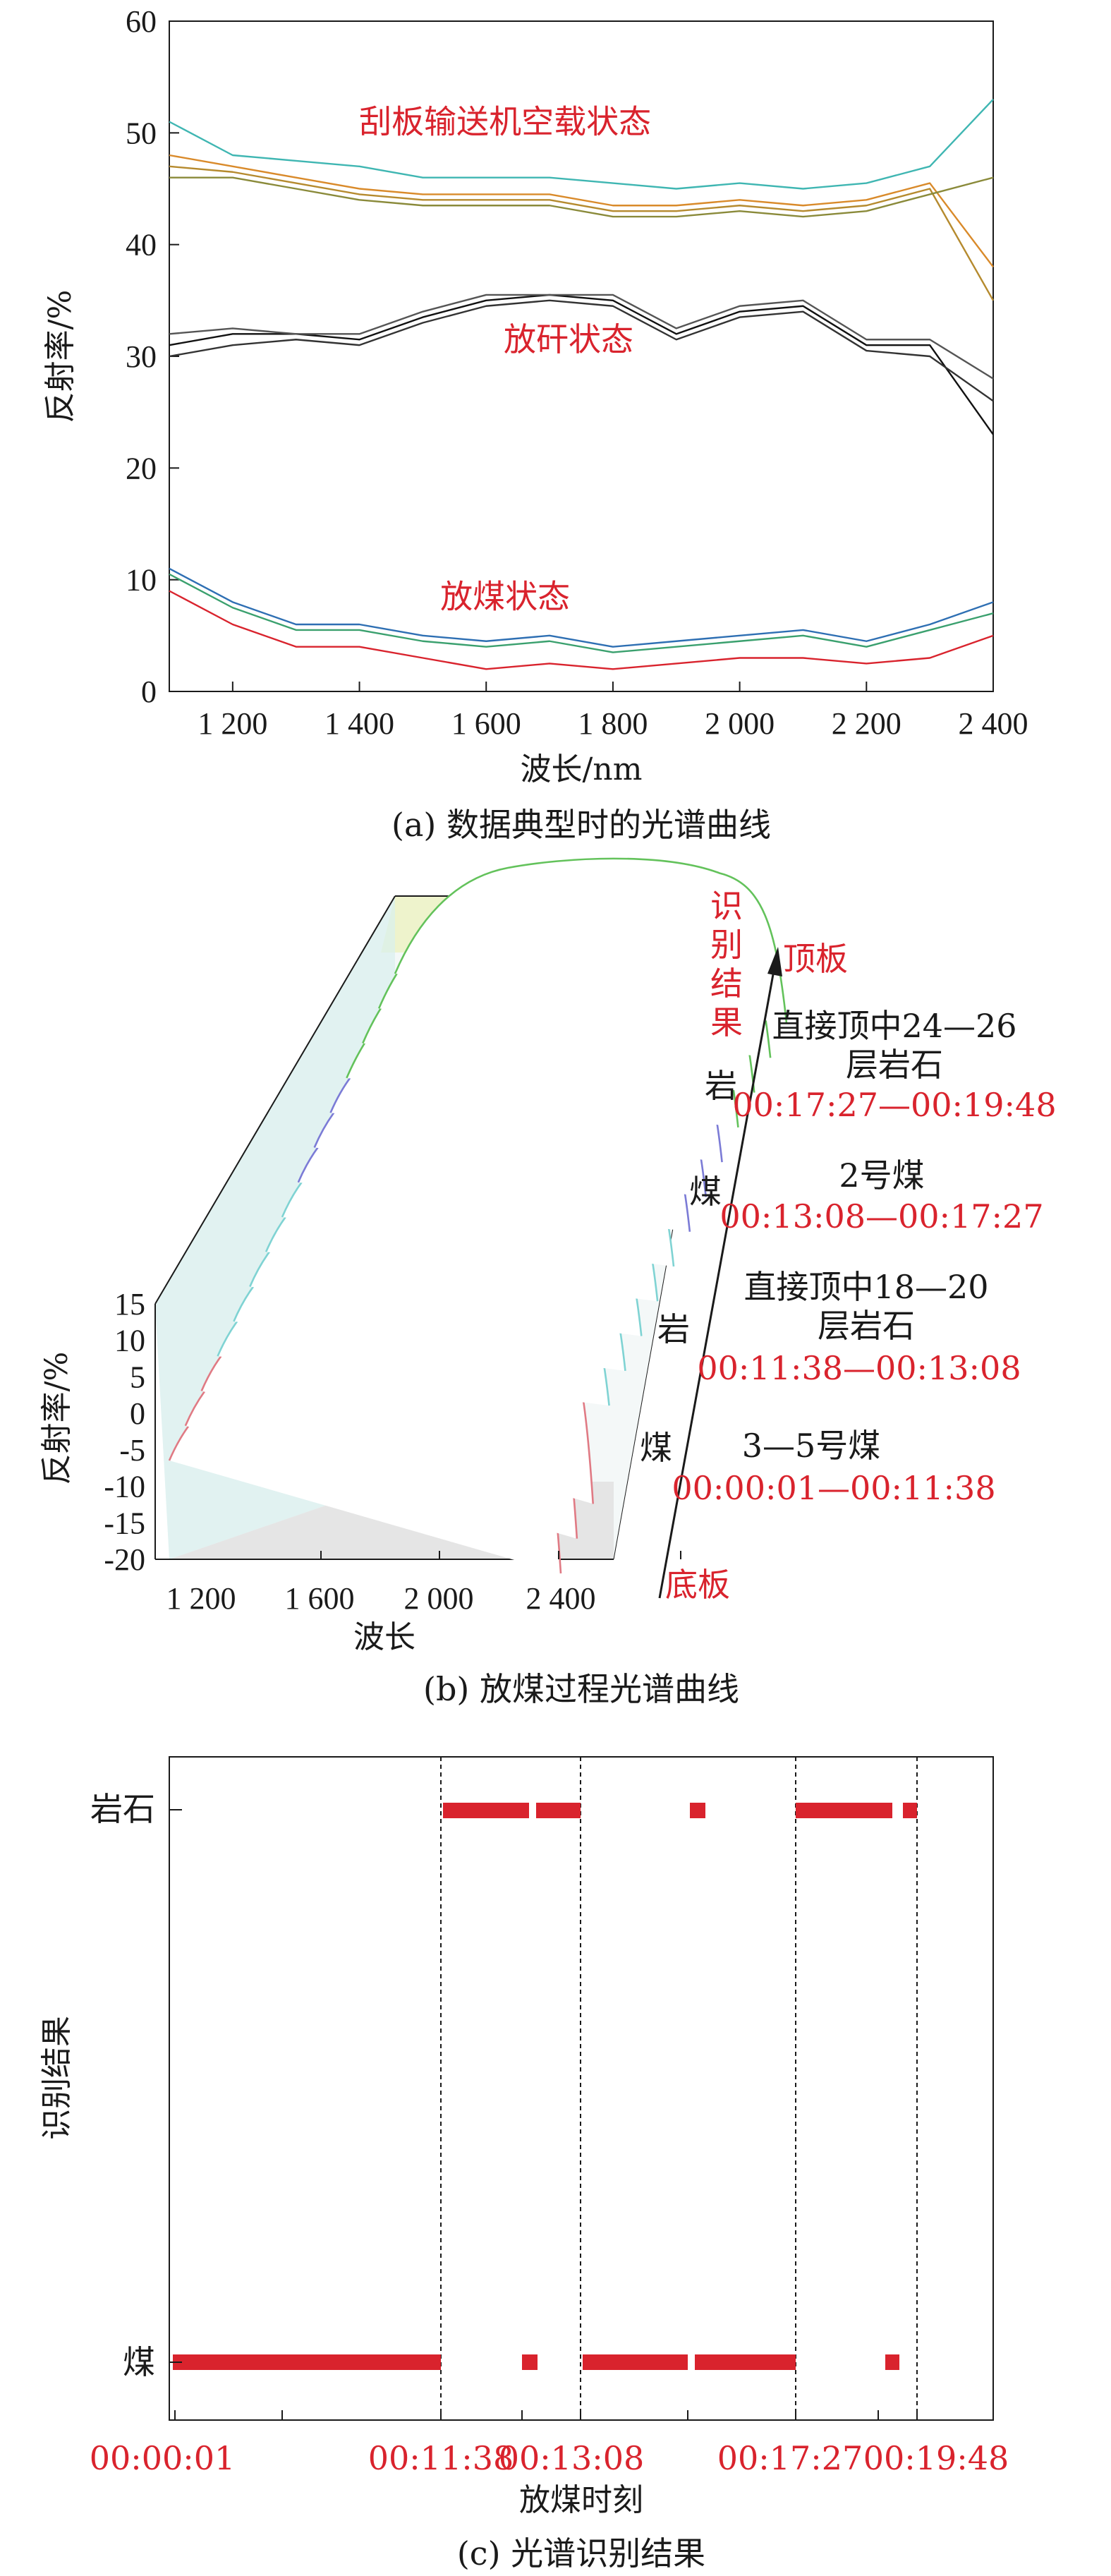 The height and width of the screenshot is (2576, 1111). What do you see at coordinates (894, 1026) in the screenshot?
I see `panel-b-layer4-name-1: 直接顶中24—26` at bounding box center [894, 1026].